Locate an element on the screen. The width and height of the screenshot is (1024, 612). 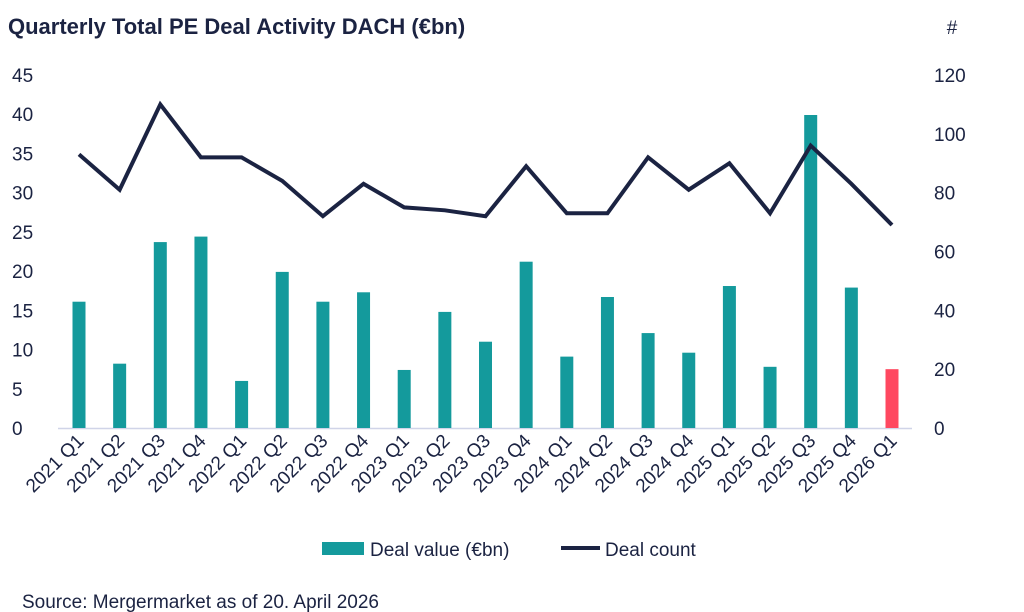
right-axis-label: # is located at coordinates (952, 28).